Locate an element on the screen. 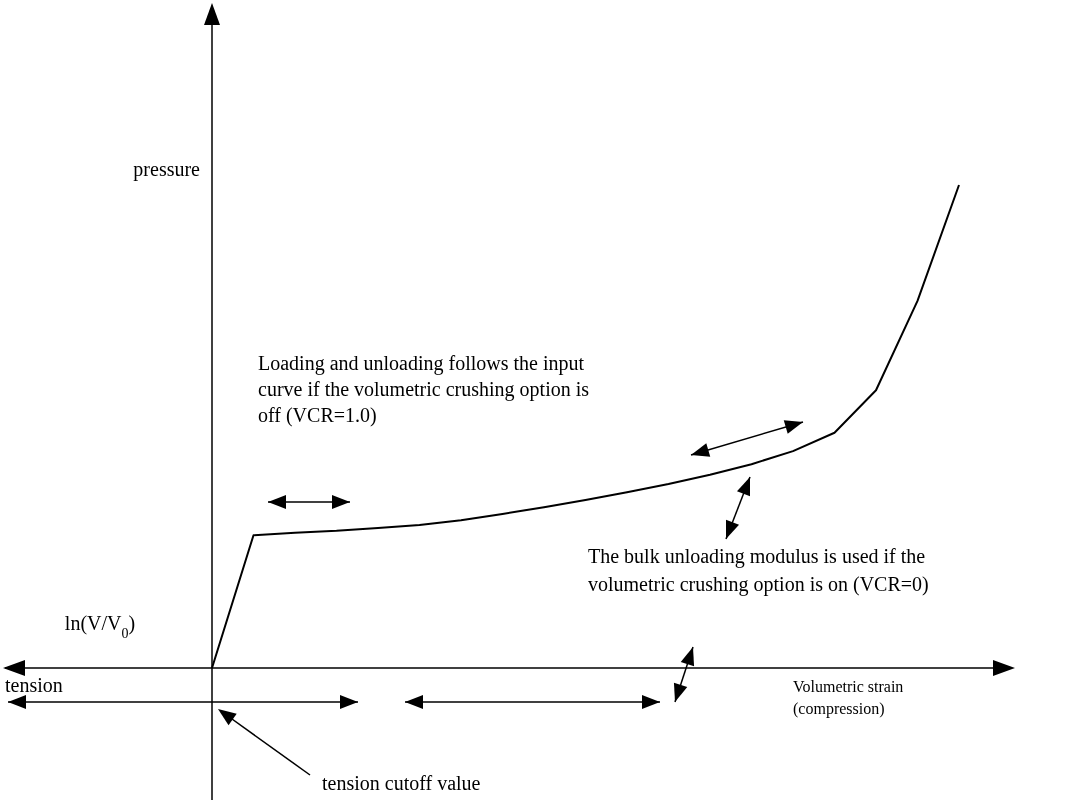  annotation: The bulk unloading modulus is used if the volumetric crushing option is on (VCR=0) is located at coordinates (758, 570).